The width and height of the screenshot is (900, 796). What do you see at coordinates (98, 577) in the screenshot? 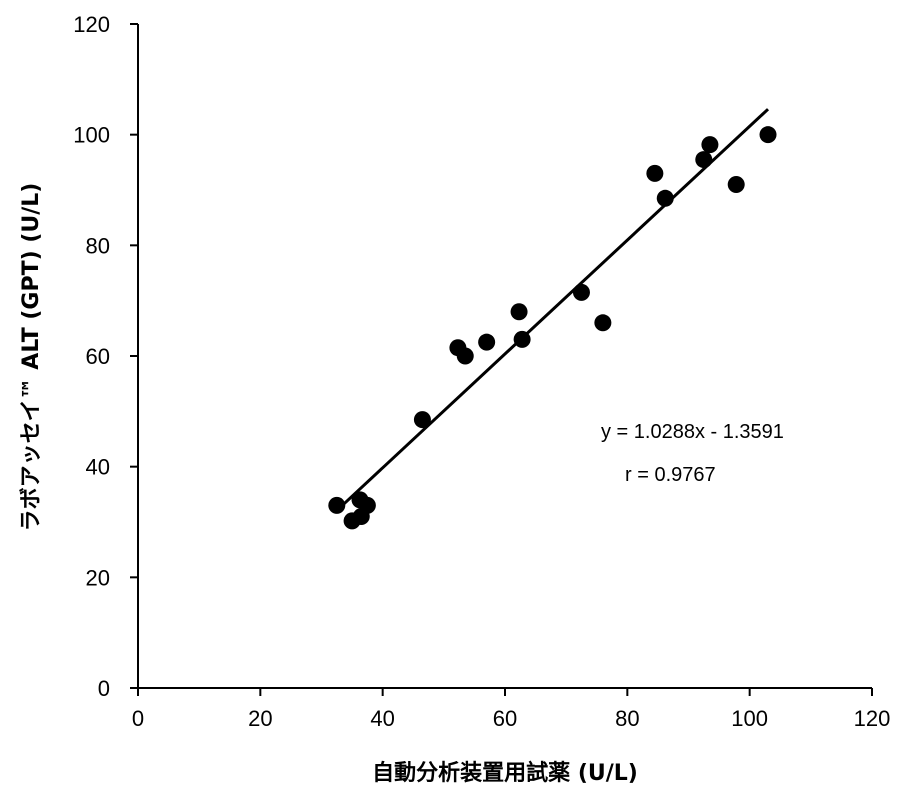
I see `y-tick-label: 20` at bounding box center [98, 577].